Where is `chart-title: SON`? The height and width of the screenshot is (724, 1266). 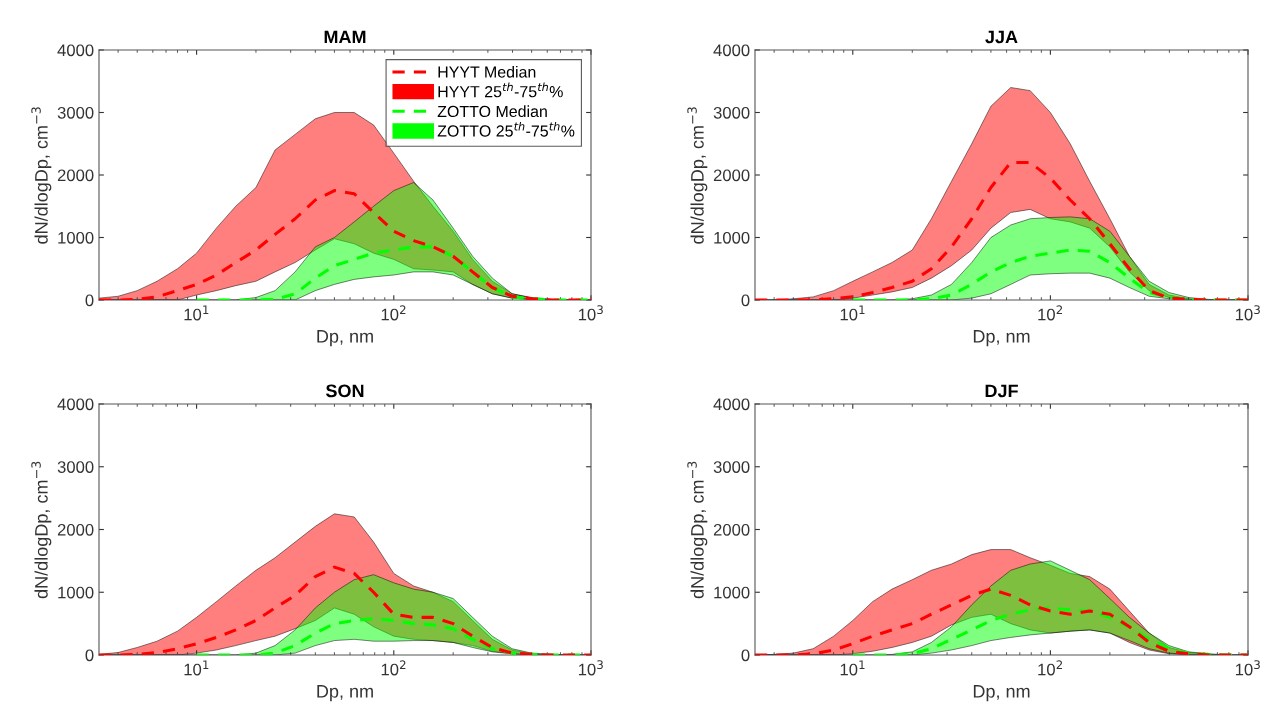 chart-title: SON is located at coordinates (344, 391).